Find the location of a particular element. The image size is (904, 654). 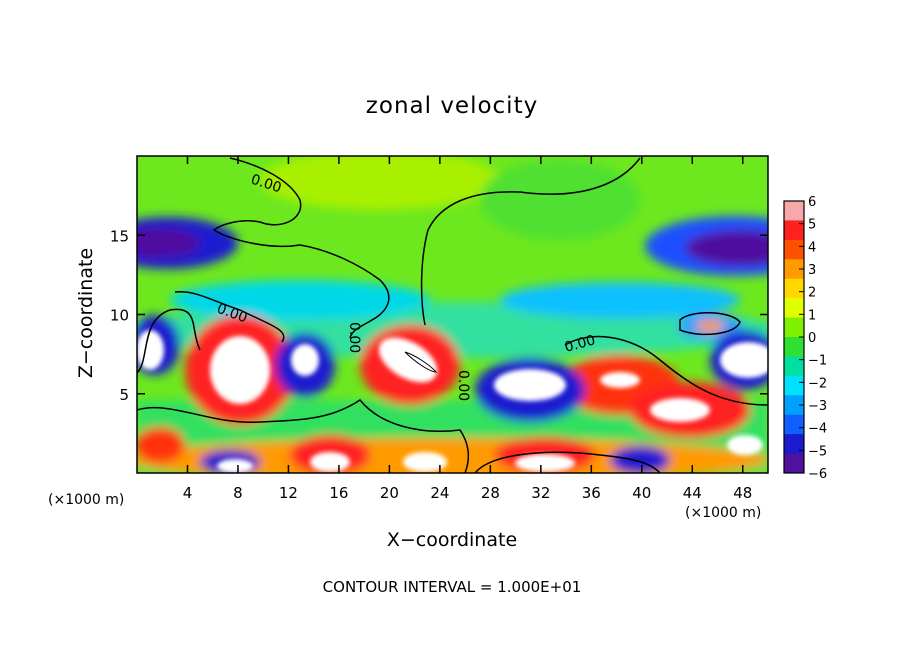

x-axis-label: X−coordinate is located at coordinates (452, 540).